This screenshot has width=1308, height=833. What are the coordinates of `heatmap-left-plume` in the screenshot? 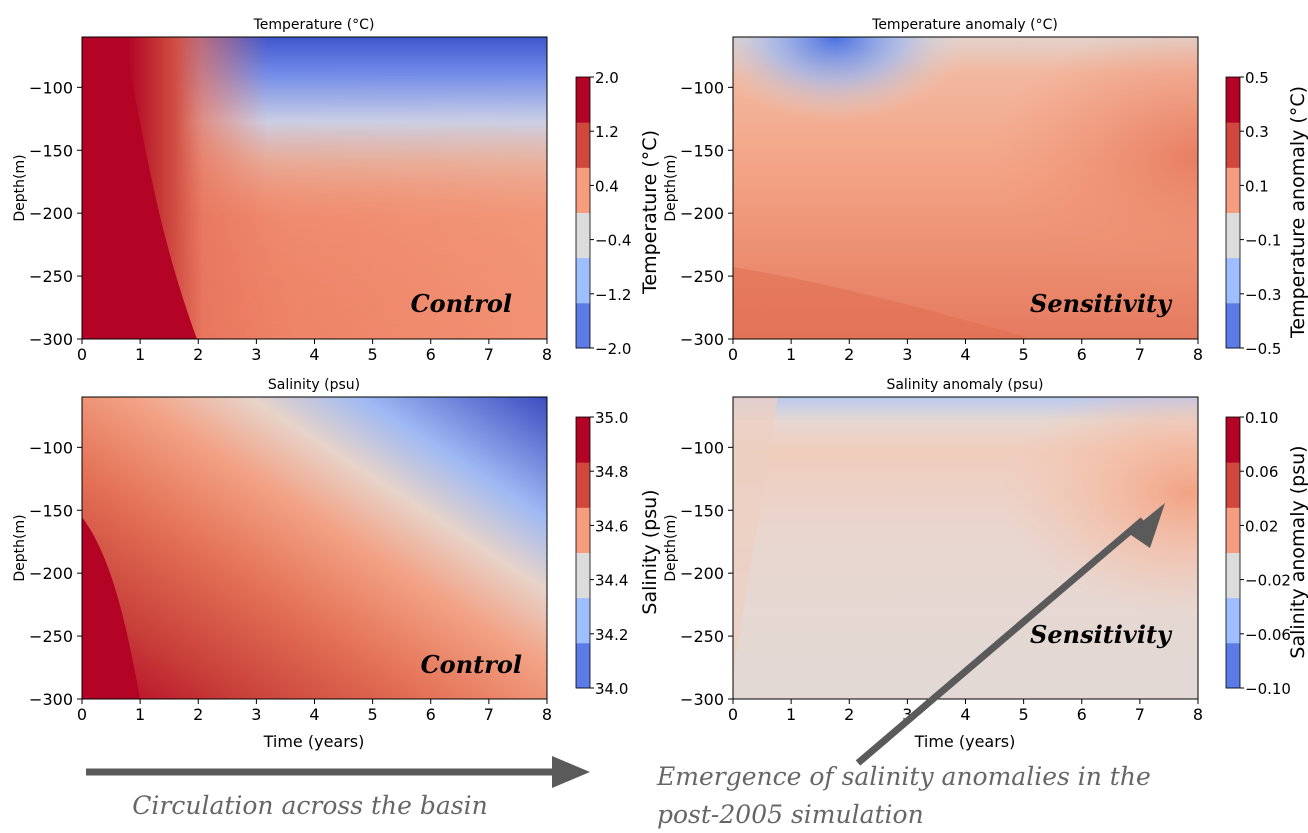 It's located at (755, 534).